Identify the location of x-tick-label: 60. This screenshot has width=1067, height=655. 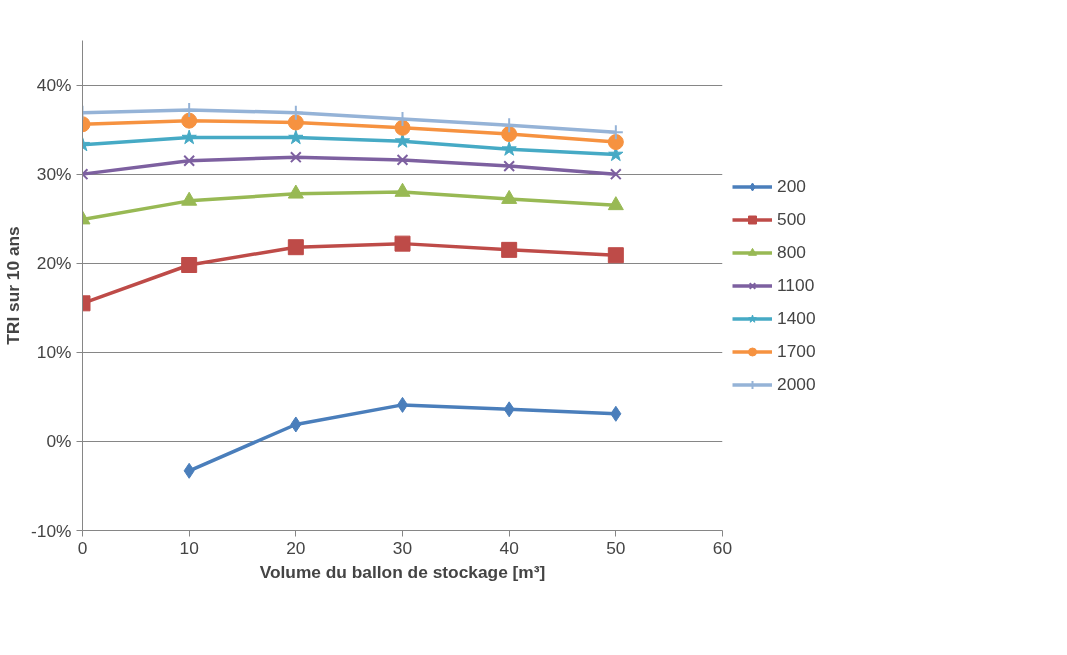
(722, 547).